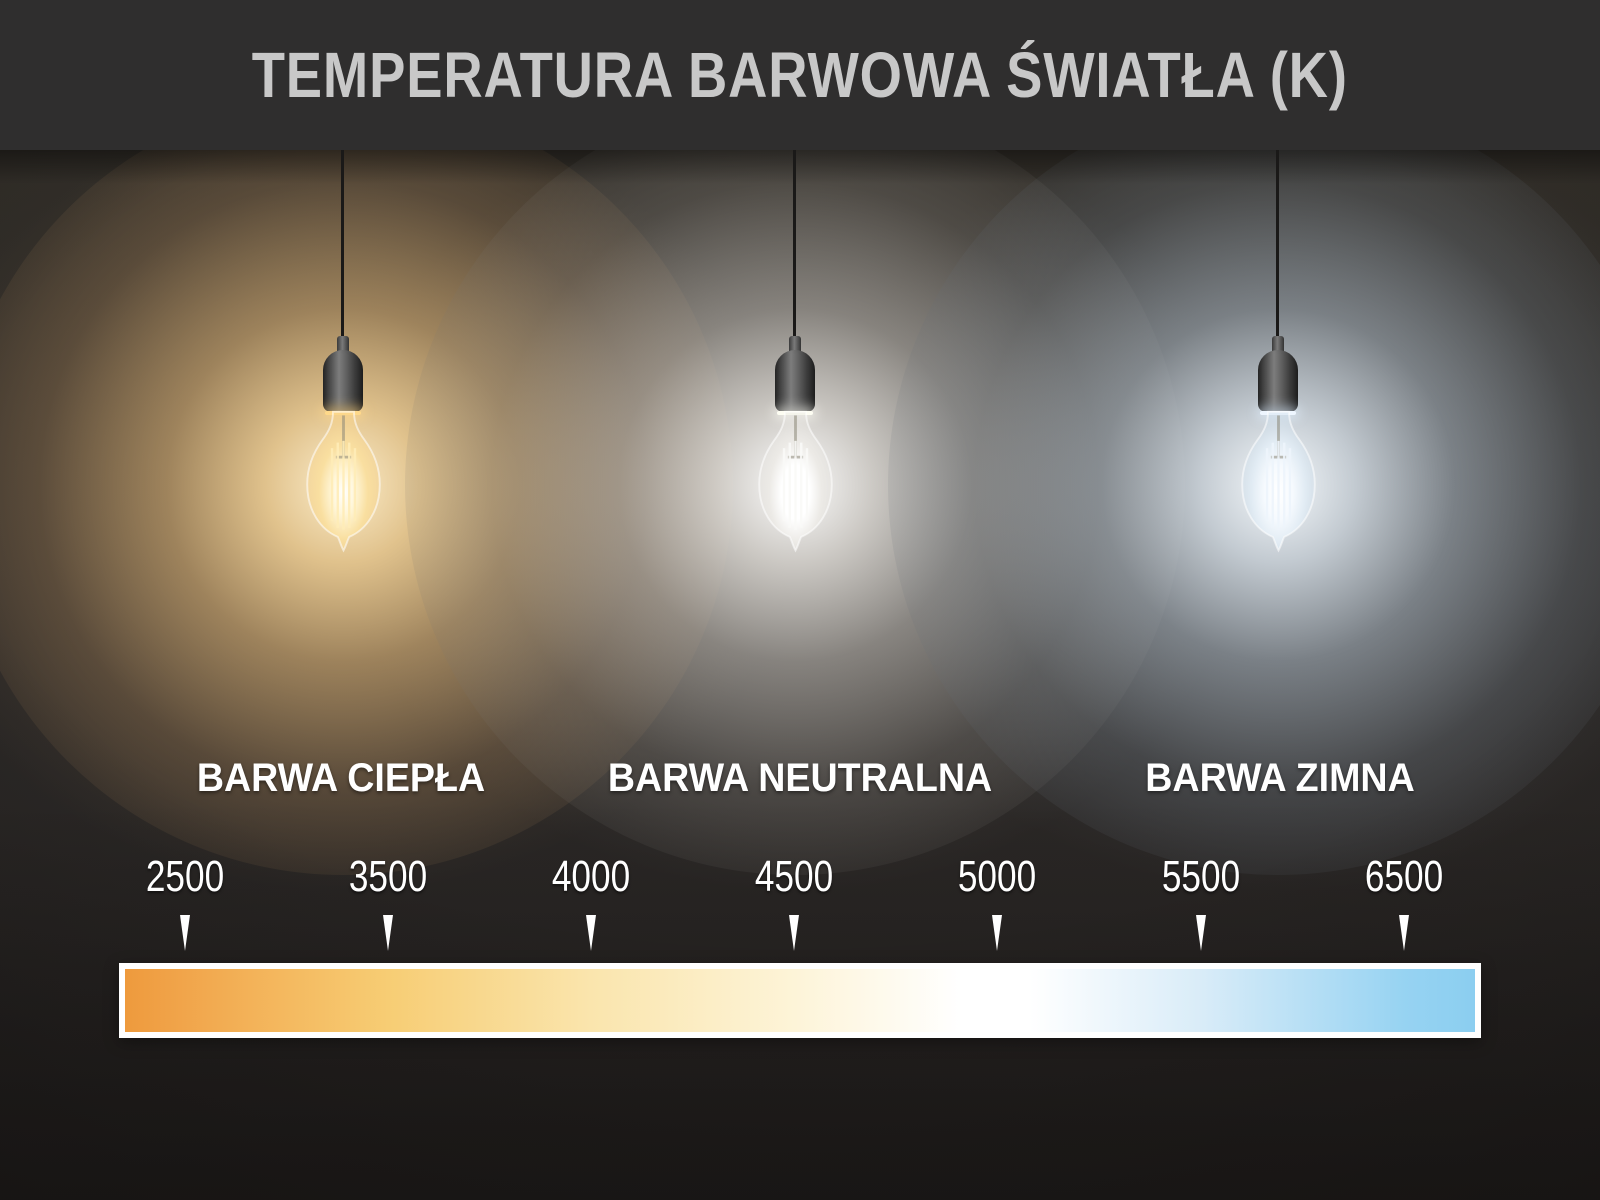 Image resolution: width=1600 pixels, height=1200 pixels. I want to click on scale-tick-6500: 6500, so click(1404, 902).